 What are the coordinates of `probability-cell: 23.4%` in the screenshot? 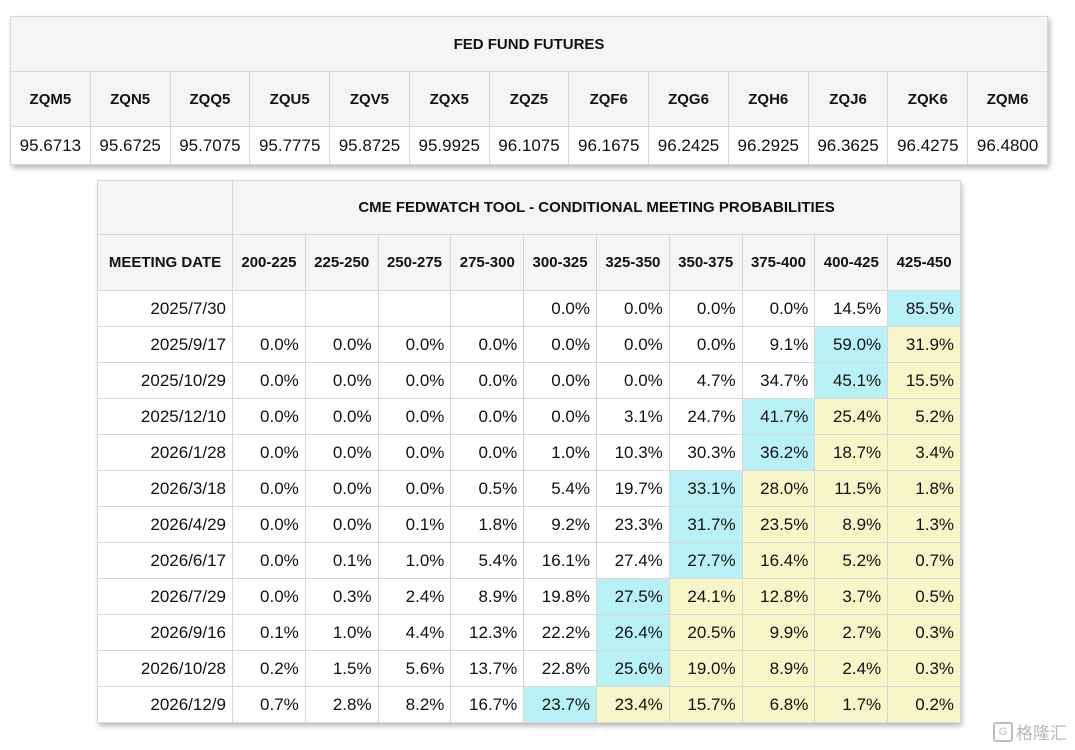 It's located at (632, 704).